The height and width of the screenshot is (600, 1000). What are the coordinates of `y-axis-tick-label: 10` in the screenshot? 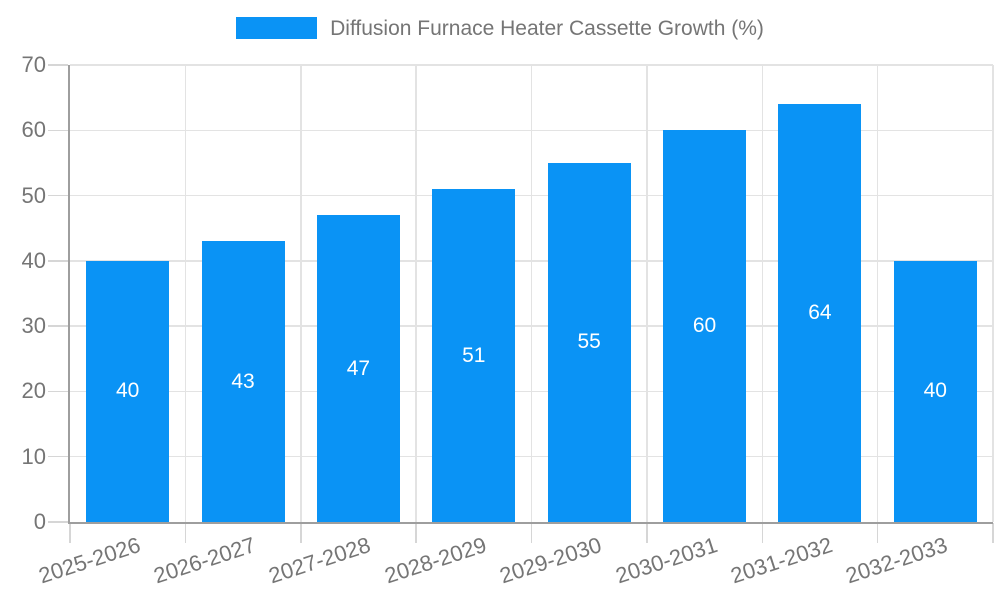 It's located at (33, 456).